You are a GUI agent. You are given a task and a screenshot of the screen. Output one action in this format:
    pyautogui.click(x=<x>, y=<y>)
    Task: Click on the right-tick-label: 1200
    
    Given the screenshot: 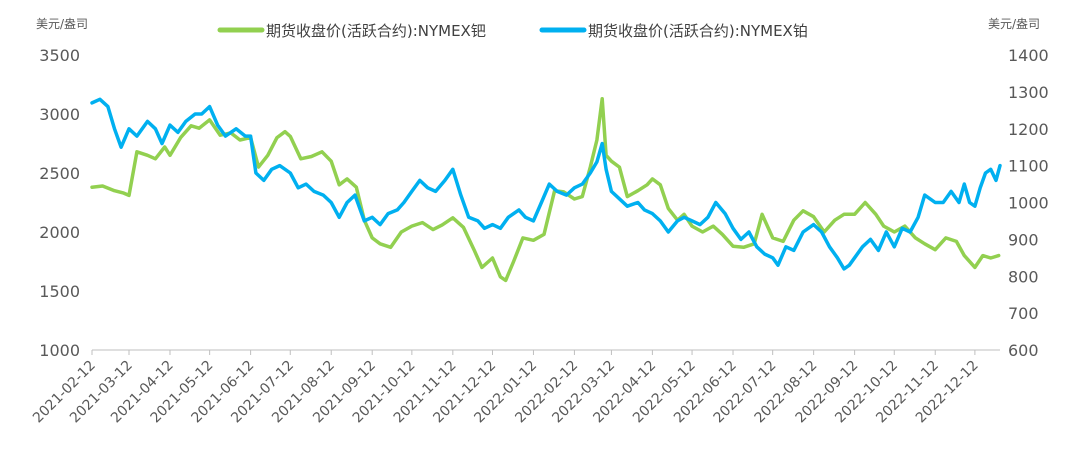 What is the action you would take?
    pyautogui.click(x=1028, y=129)
    